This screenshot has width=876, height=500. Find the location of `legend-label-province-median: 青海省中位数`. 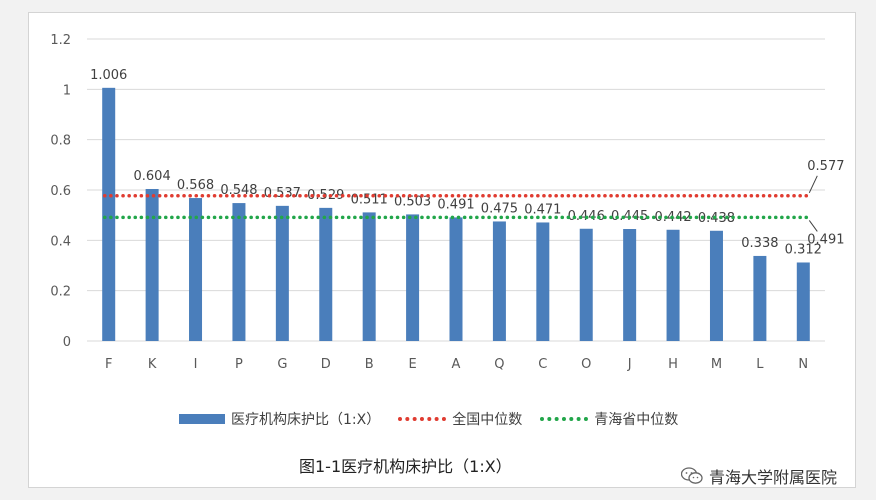

legend-label-province-median: 青海省中位数 is located at coordinates (636, 420).